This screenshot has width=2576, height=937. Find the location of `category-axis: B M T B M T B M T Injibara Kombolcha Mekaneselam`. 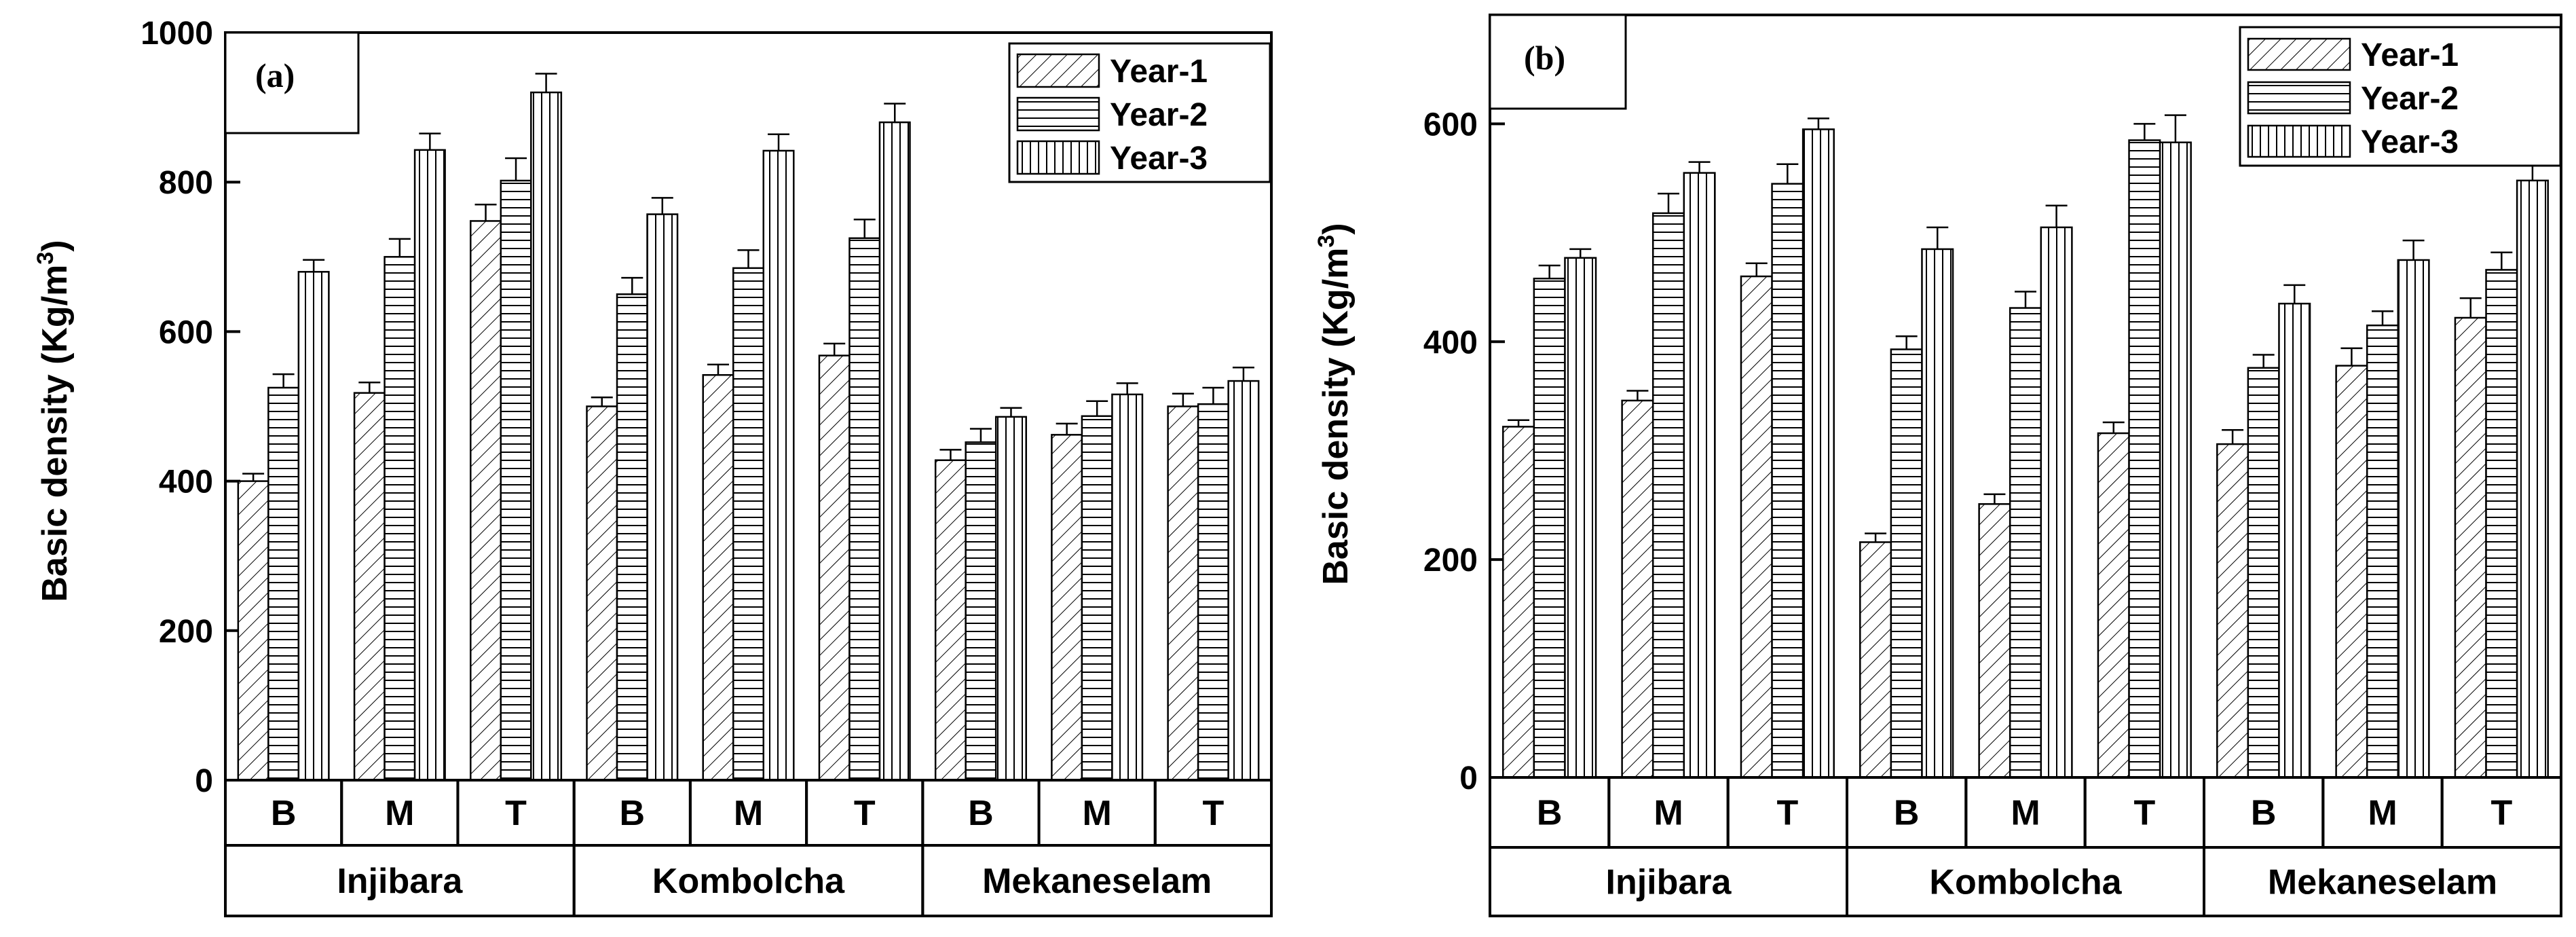

category-axis: B M T B M T B M T Injibara Kombolcha Mekaneselam is located at coordinates (749, 848).